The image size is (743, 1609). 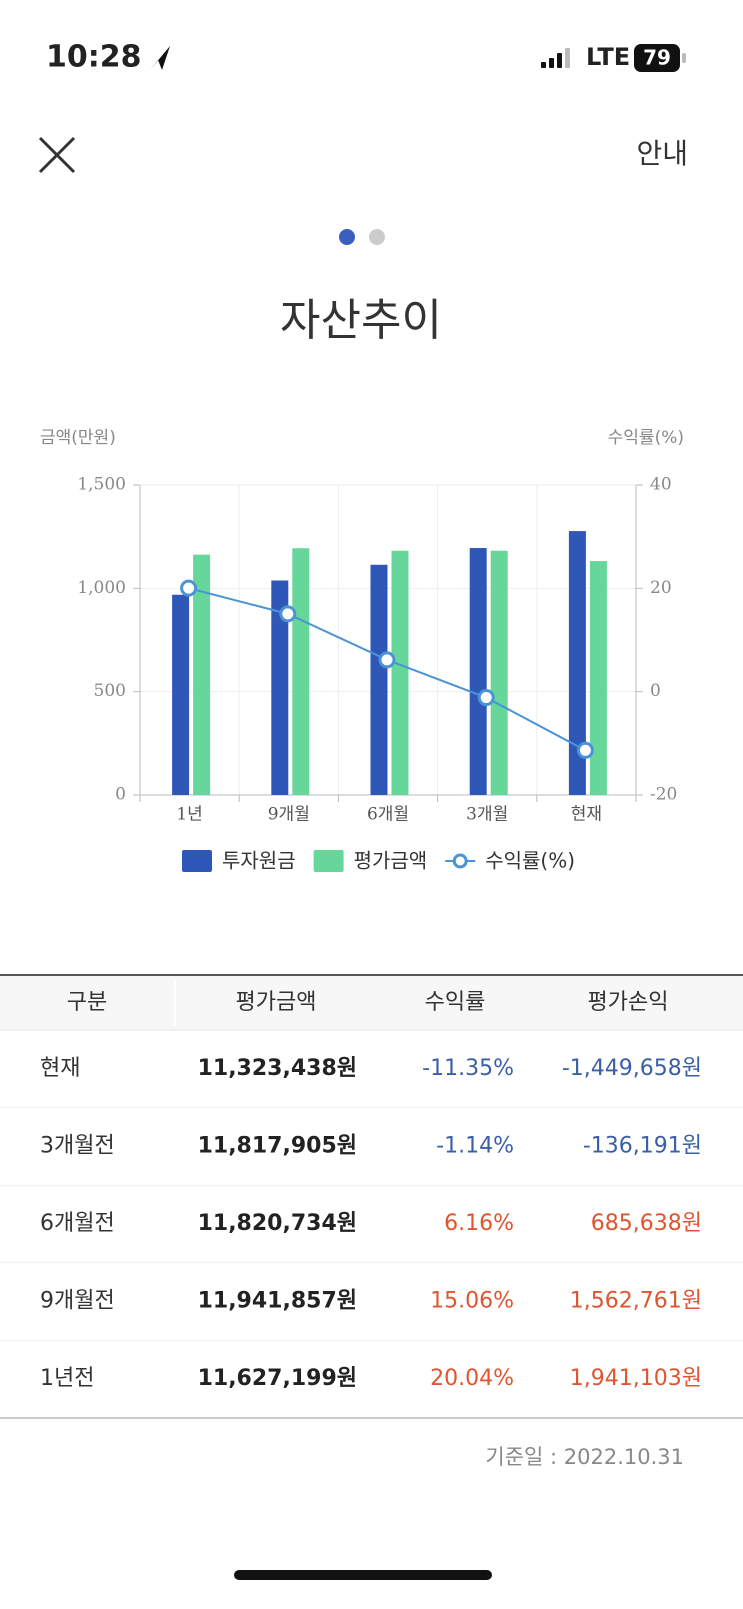 I want to click on x-tick-label: 1년, so click(x=189, y=815).